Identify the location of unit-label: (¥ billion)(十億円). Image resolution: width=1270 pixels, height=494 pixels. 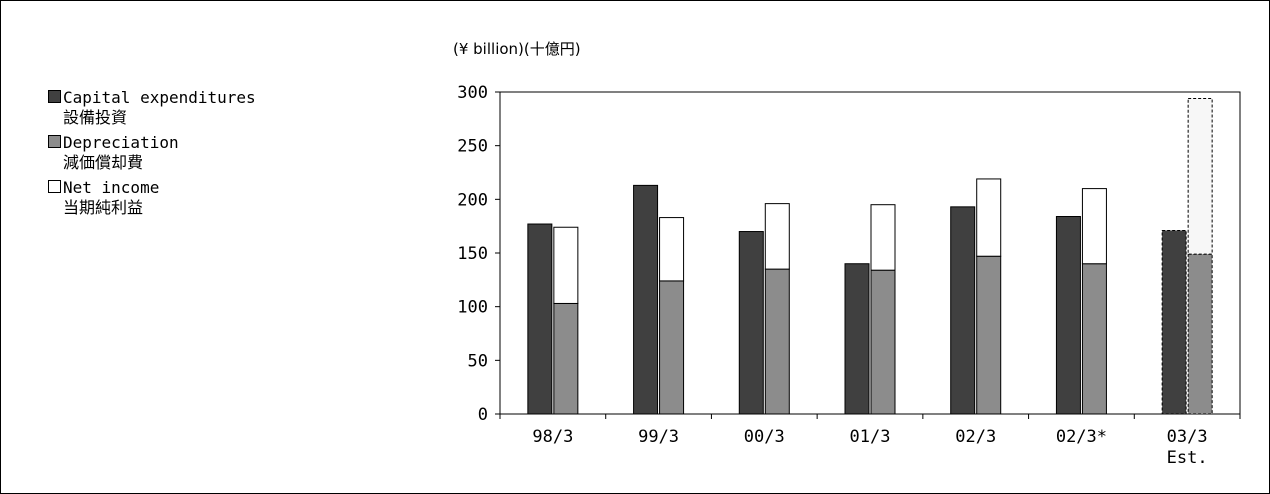
(517, 49).